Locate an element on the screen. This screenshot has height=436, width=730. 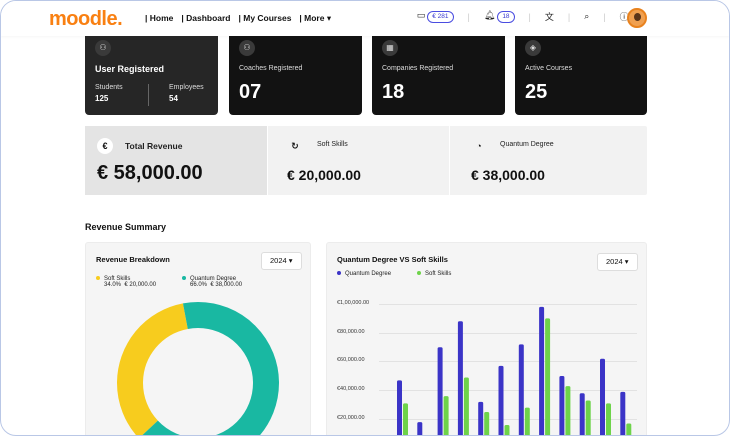
nav-home-link: | Home is located at coordinates (159, 18).